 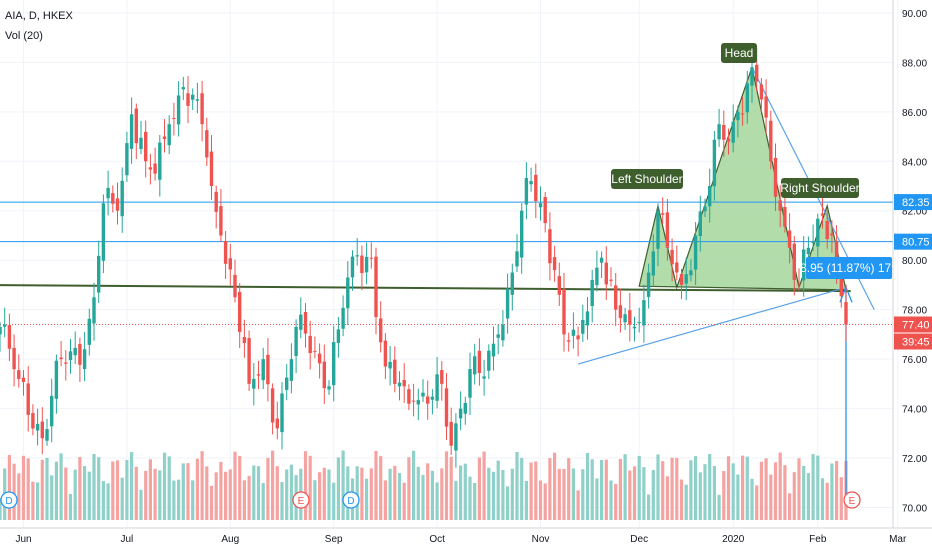 I want to click on x-tick-label: Jun, so click(x=23, y=539).